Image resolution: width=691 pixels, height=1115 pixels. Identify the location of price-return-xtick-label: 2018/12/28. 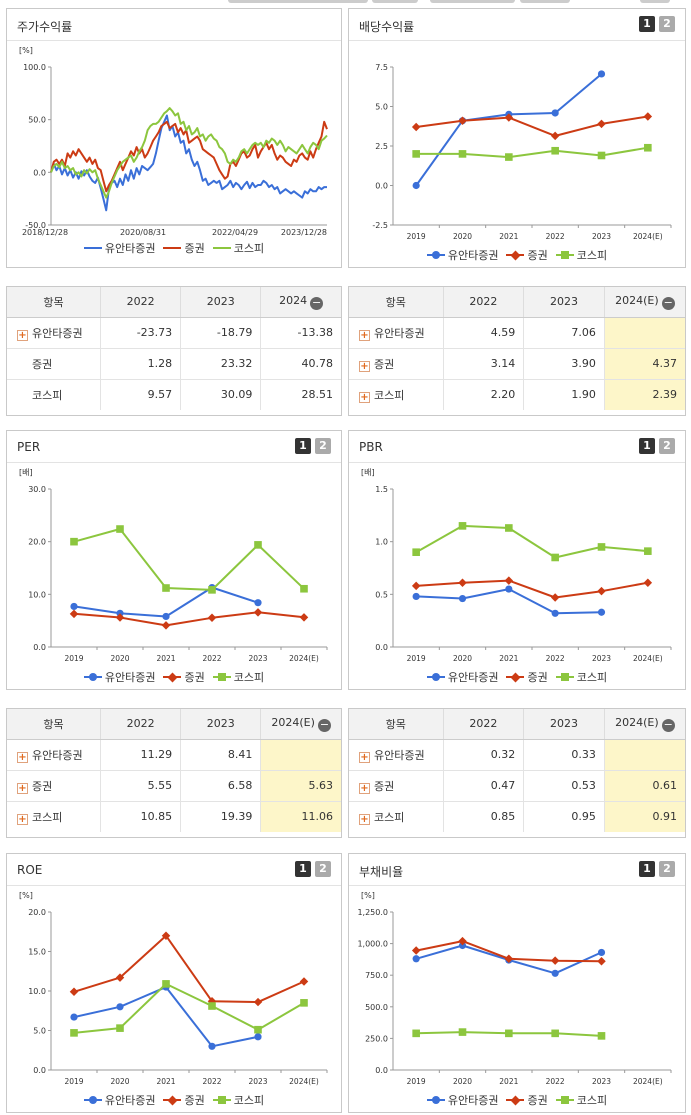
(45, 232).